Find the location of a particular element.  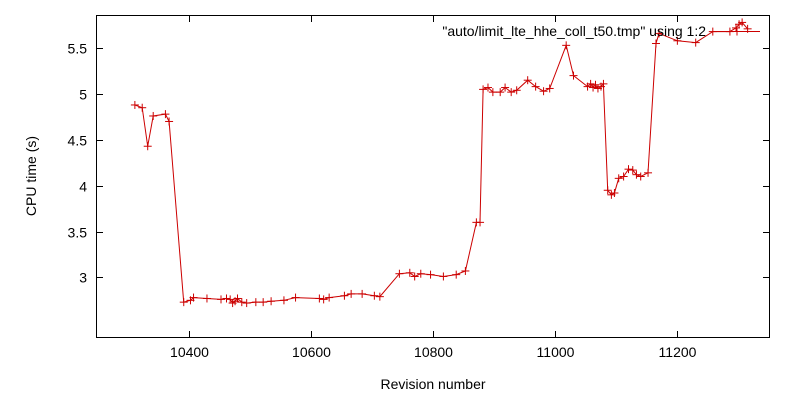

y-tick-label: 5.5 is located at coordinates (78, 49).